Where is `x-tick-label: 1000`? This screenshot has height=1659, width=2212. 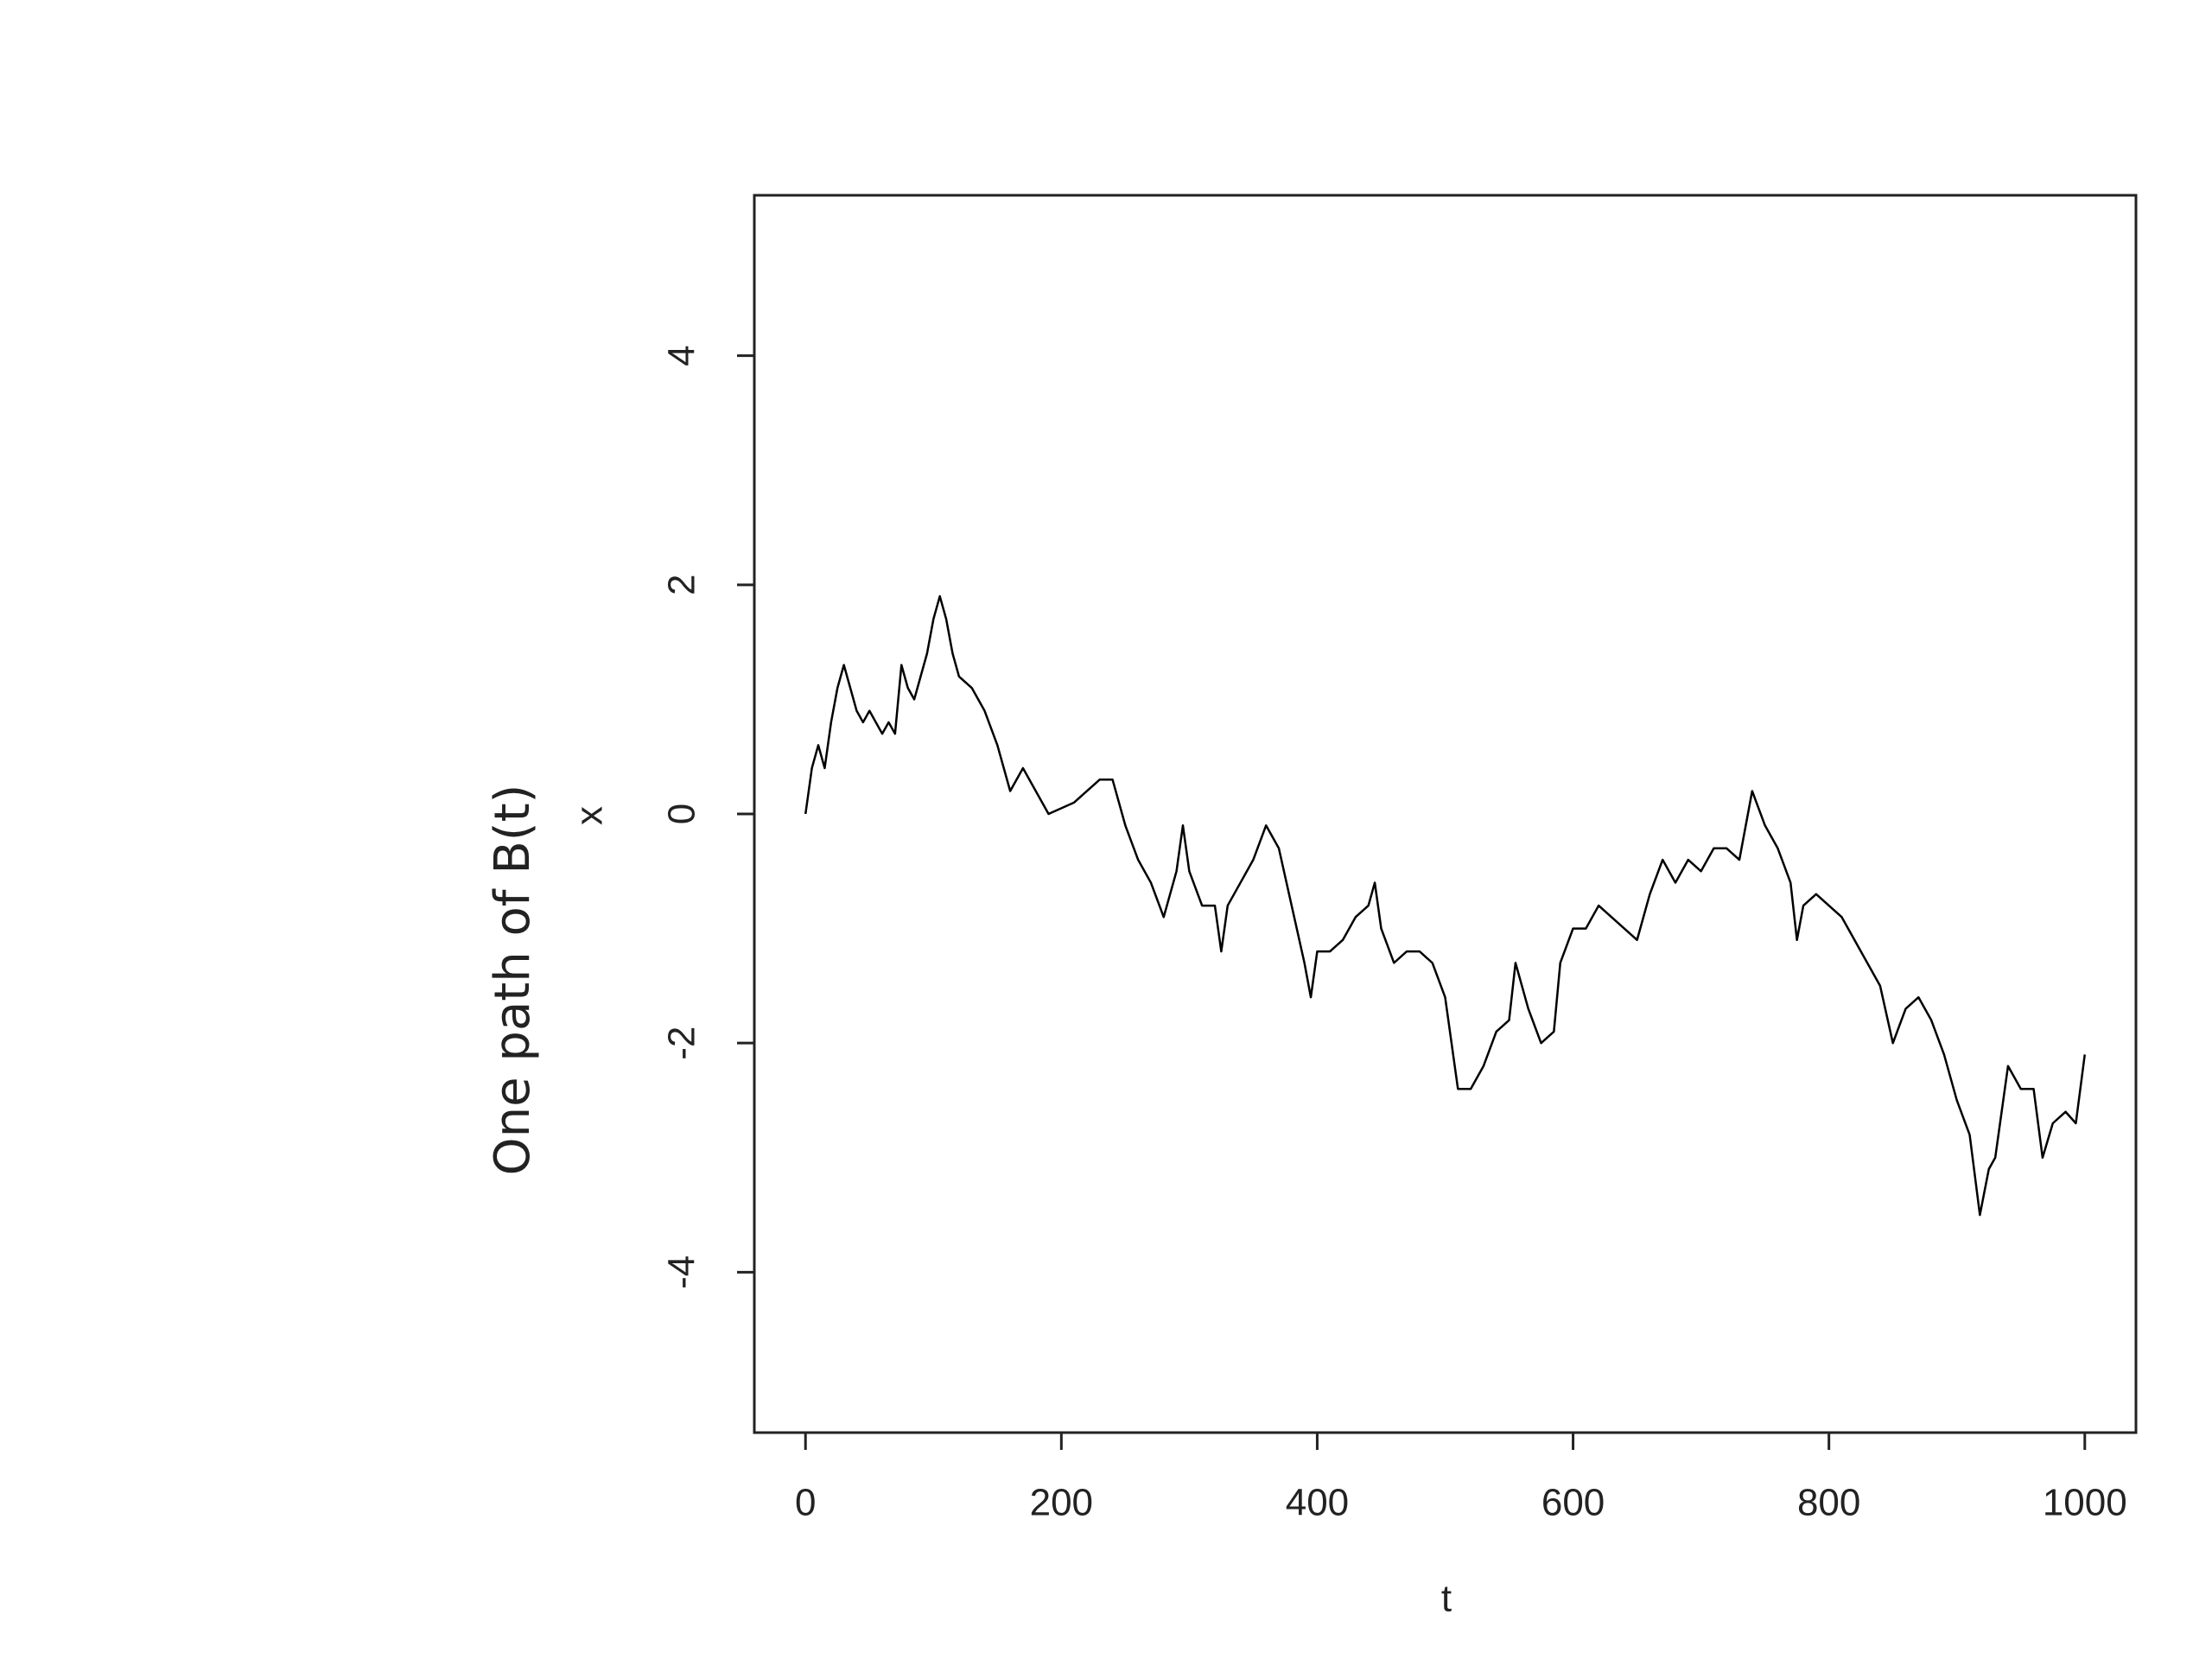 x-tick-label: 1000 is located at coordinates (2085, 1503).